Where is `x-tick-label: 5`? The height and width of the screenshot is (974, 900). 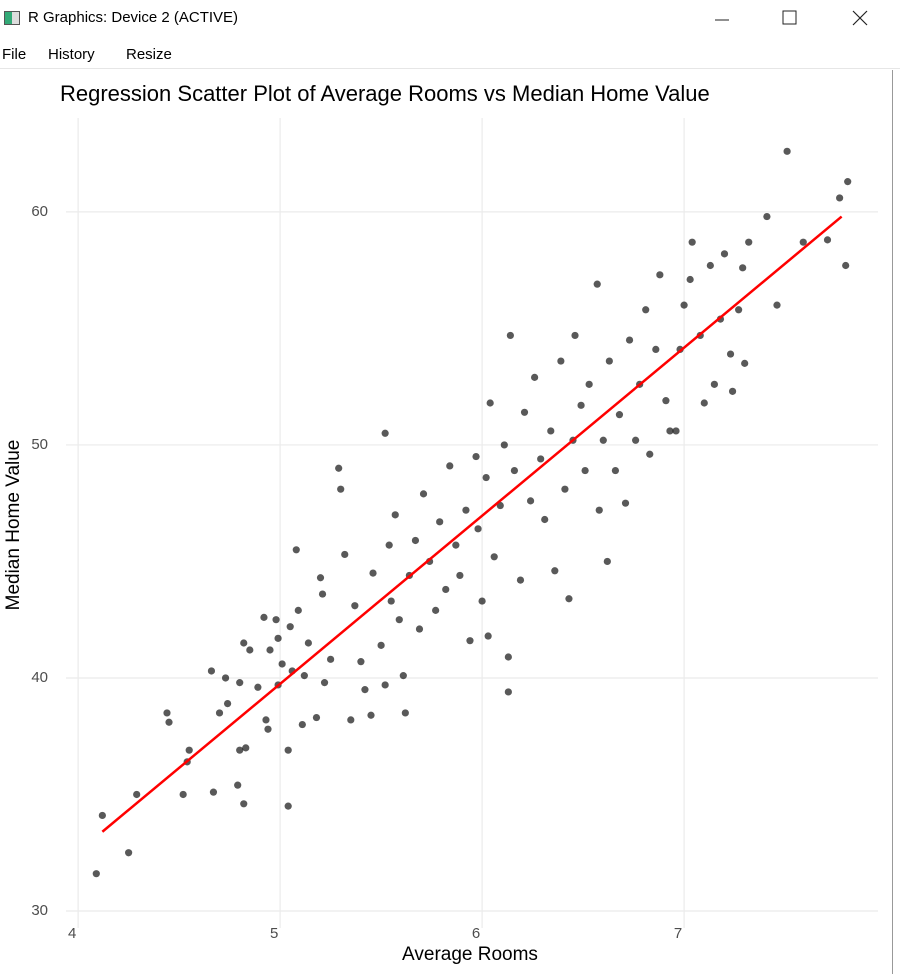 x-tick-label: 5 is located at coordinates (274, 933).